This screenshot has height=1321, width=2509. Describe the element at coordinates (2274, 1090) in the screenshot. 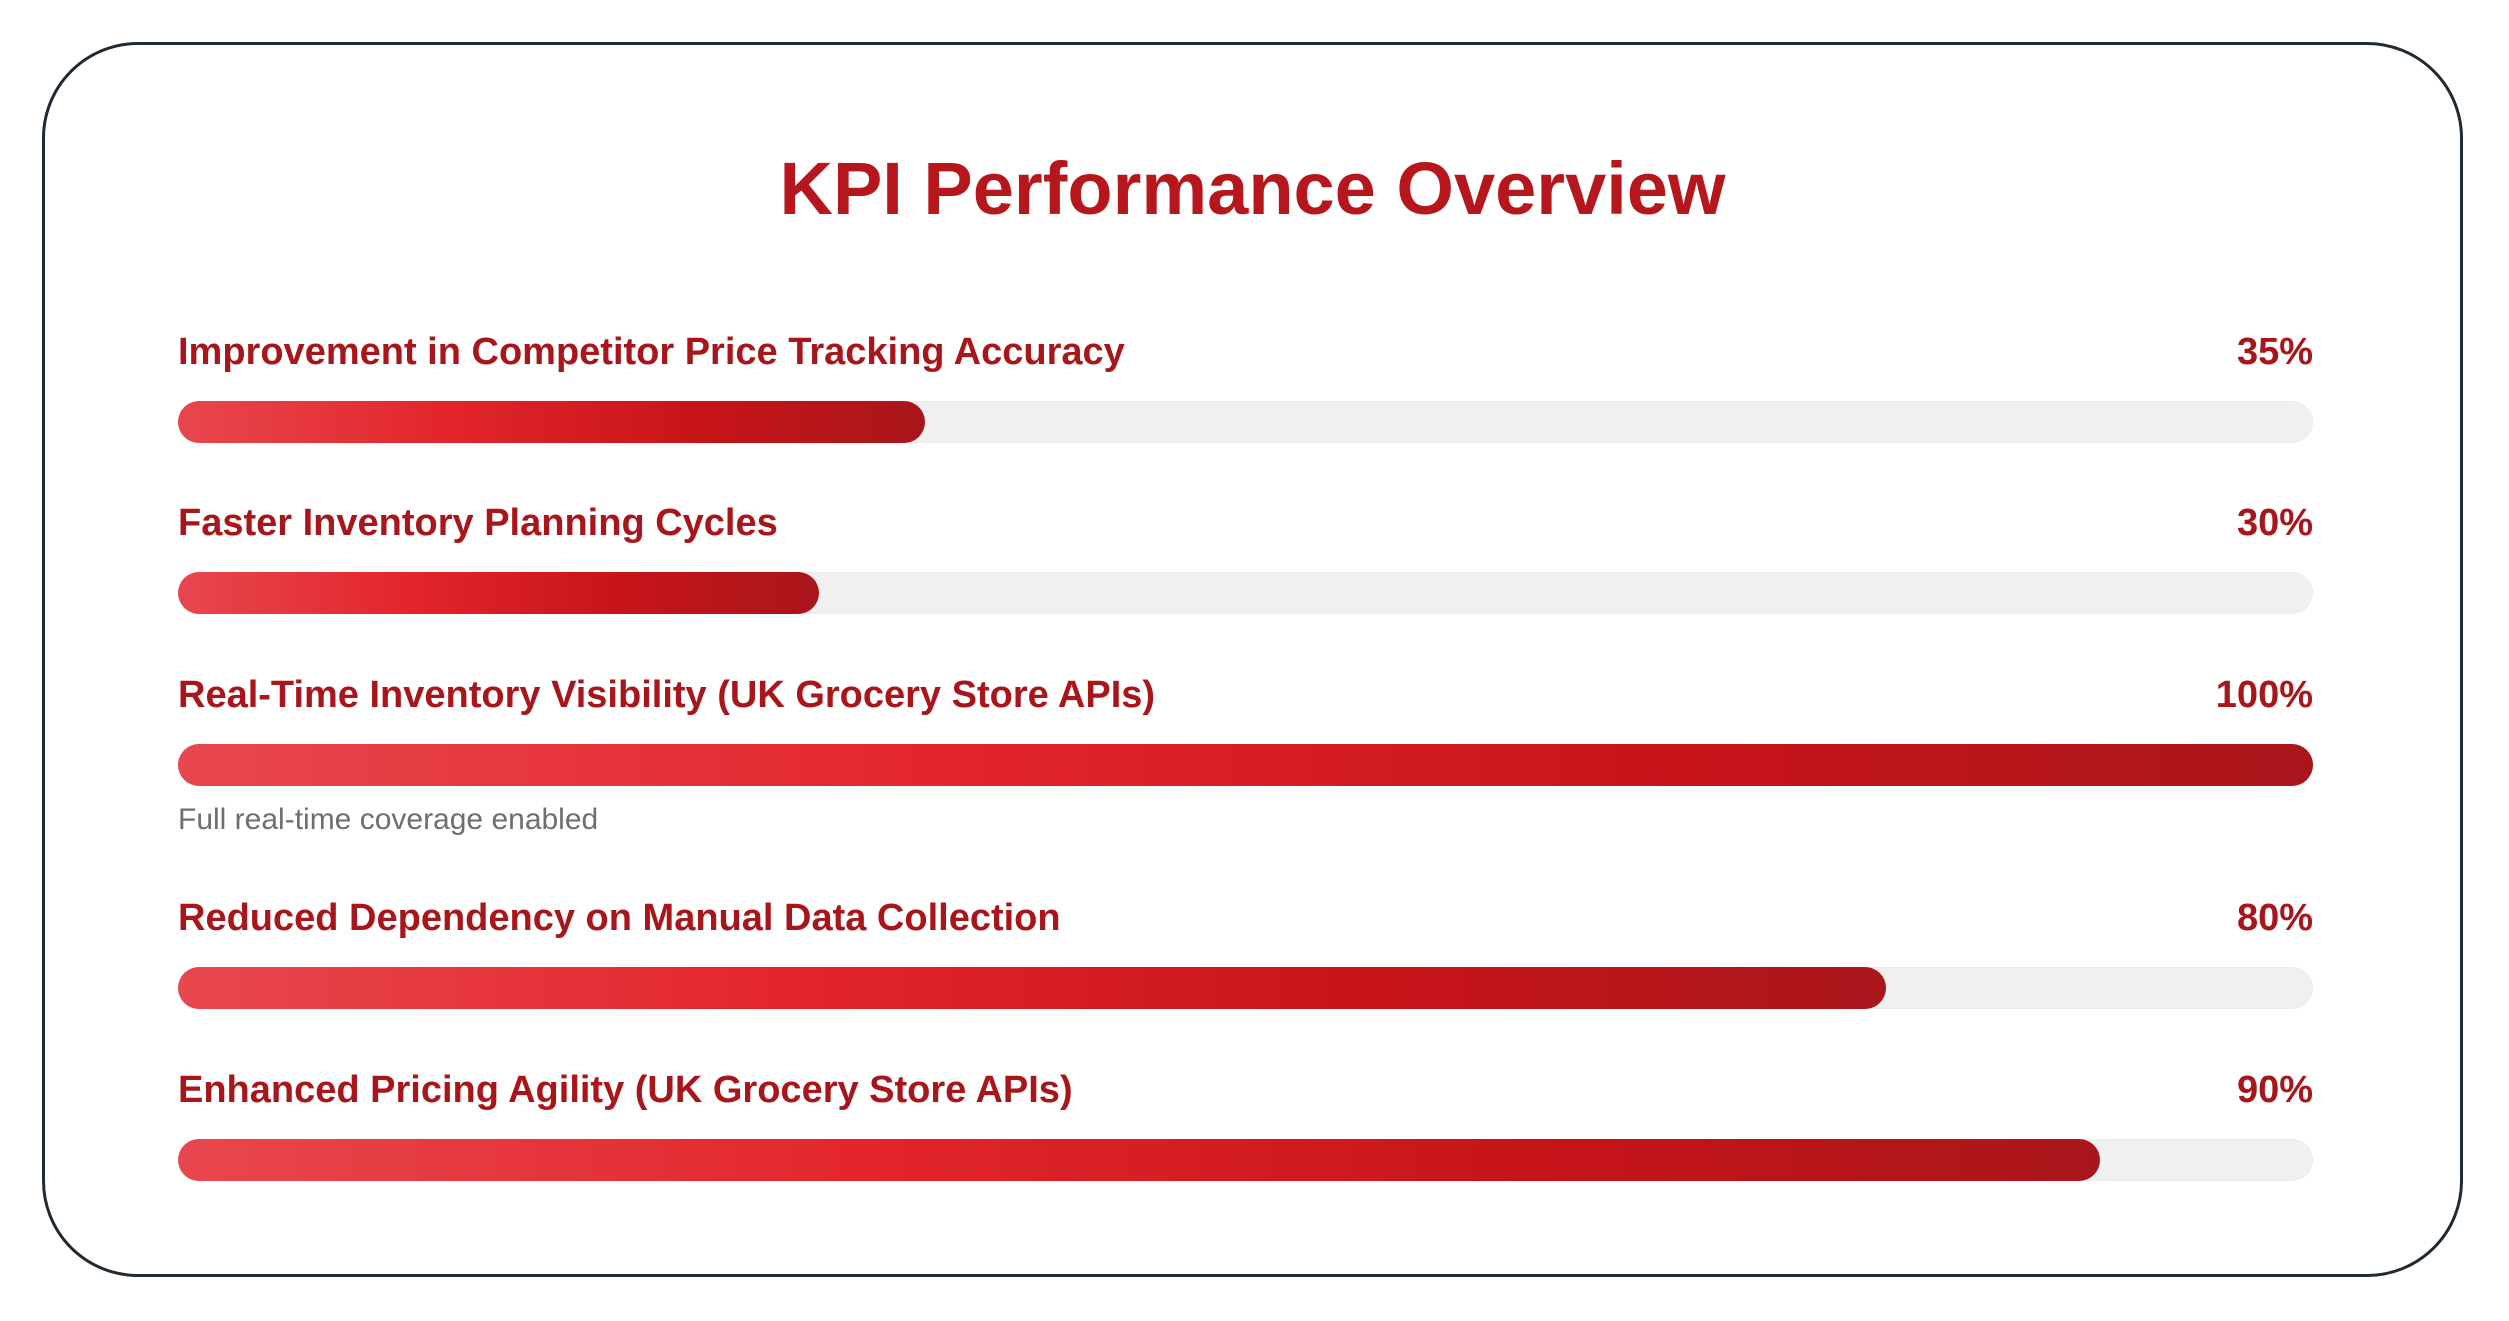

I see `kpi-value: 90%` at that location.